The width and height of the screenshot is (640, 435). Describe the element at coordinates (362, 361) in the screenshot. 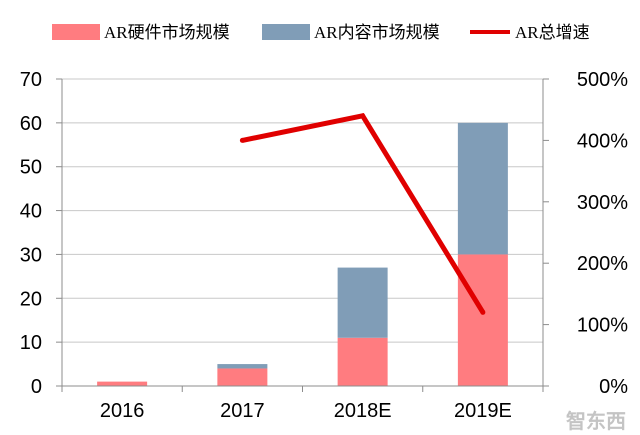

I see `bar-hardware-2018E` at that location.